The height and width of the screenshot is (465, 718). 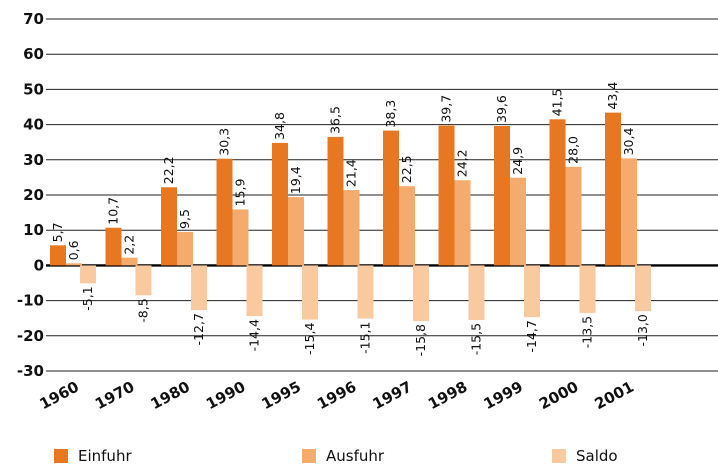 I want to click on data-label: 41,5, so click(x=557, y=102).